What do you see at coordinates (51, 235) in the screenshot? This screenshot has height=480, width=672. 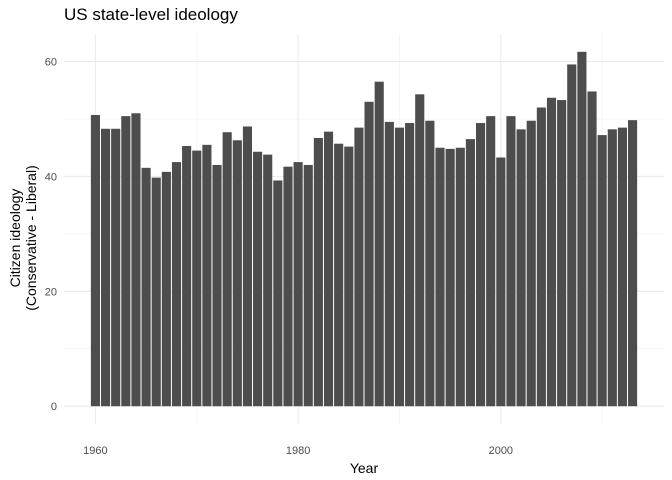 I see `y-tick-labels: 0 20 40 60` at bounding box center [51, 235].